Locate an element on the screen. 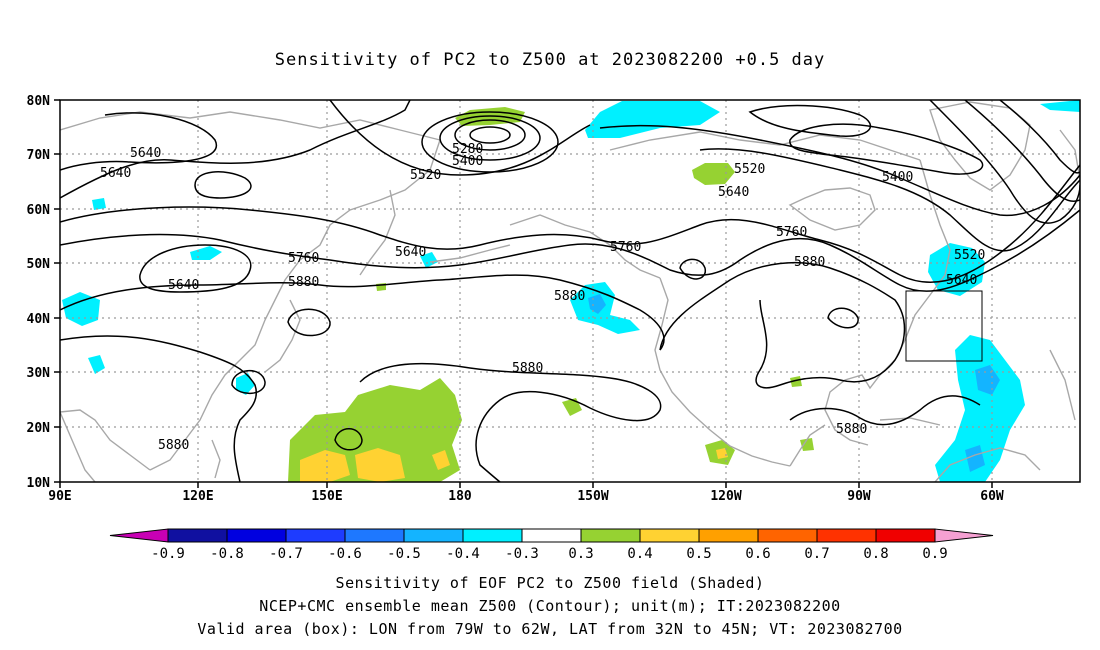 This screenshot has height=650, width=1100. lat-tick-label: 10N is located at coordinates (39, 483).